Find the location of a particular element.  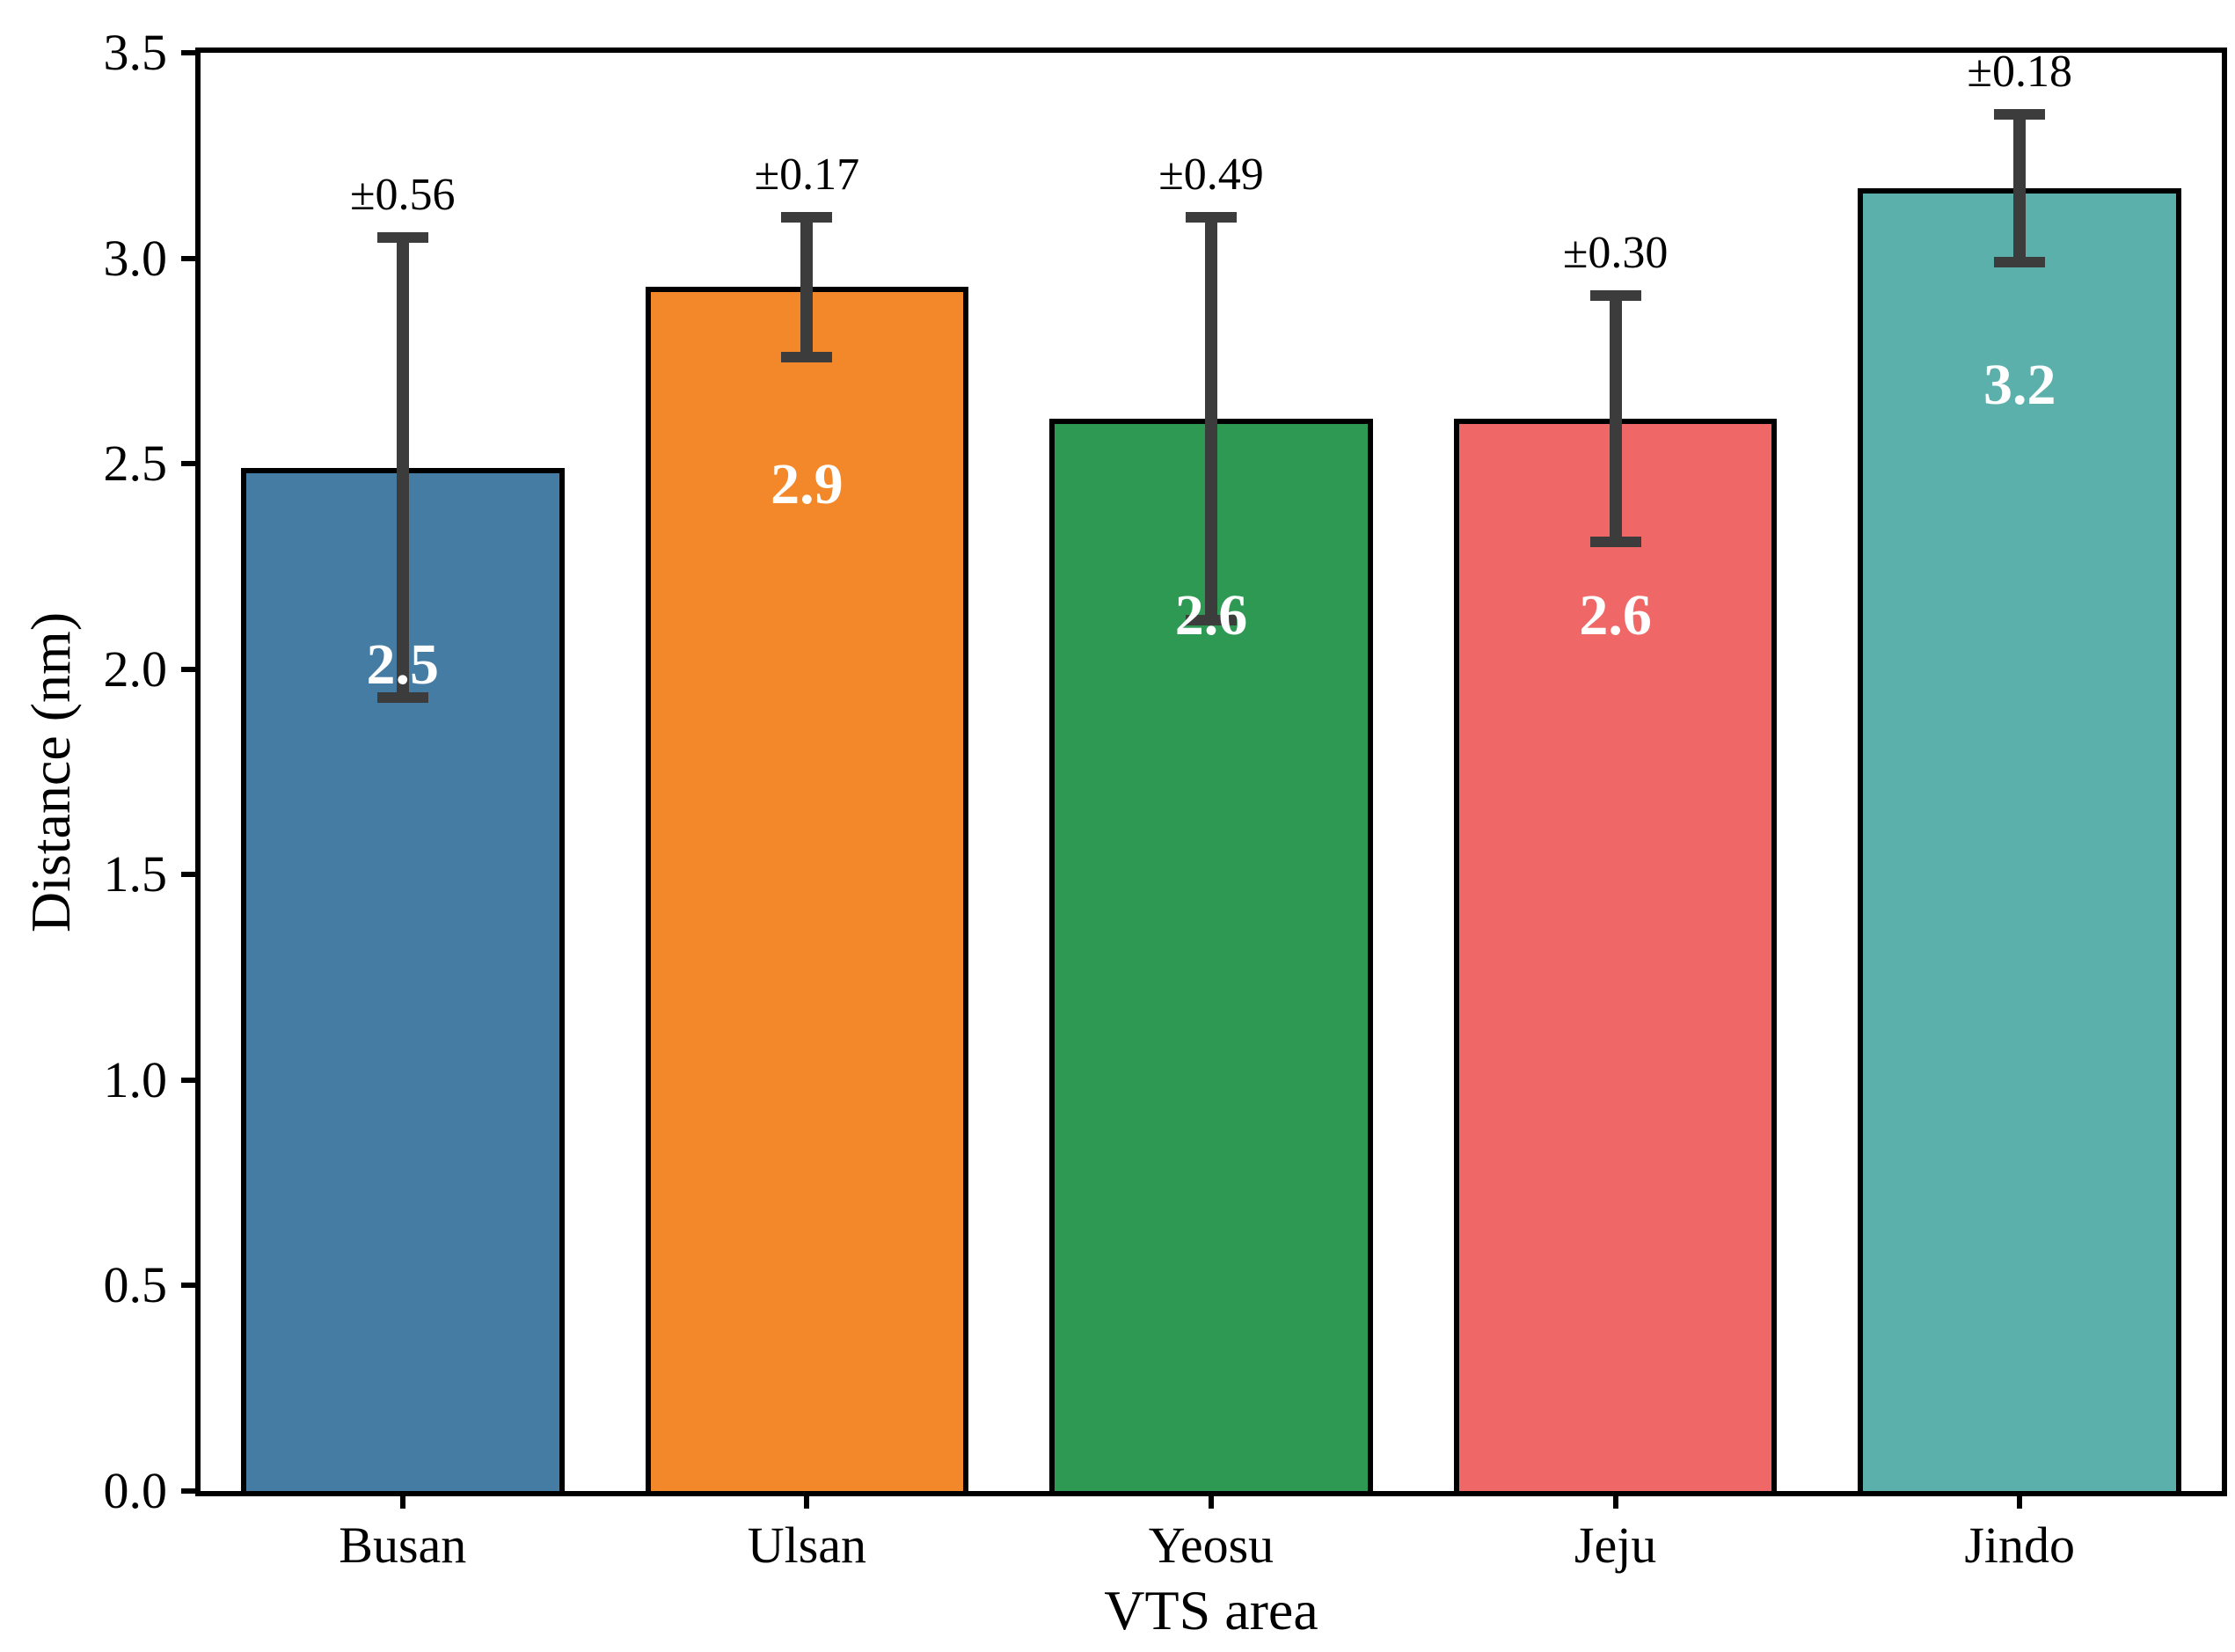

error-bar-jeju is located at coordinates (1615, 418).